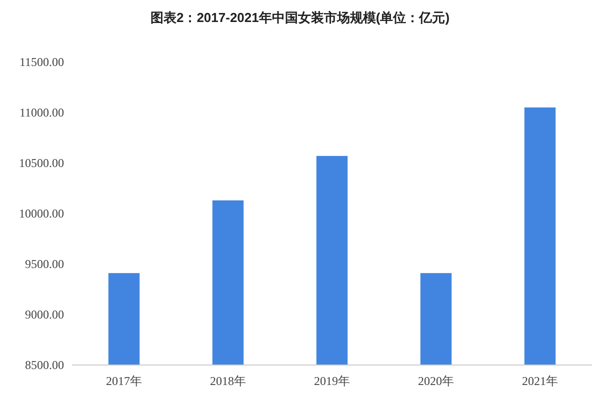  What do you see at coordinates (228, 381) in the screenshot?
I see `x-tick-label: 2018年` at bounding box center [228, 381].